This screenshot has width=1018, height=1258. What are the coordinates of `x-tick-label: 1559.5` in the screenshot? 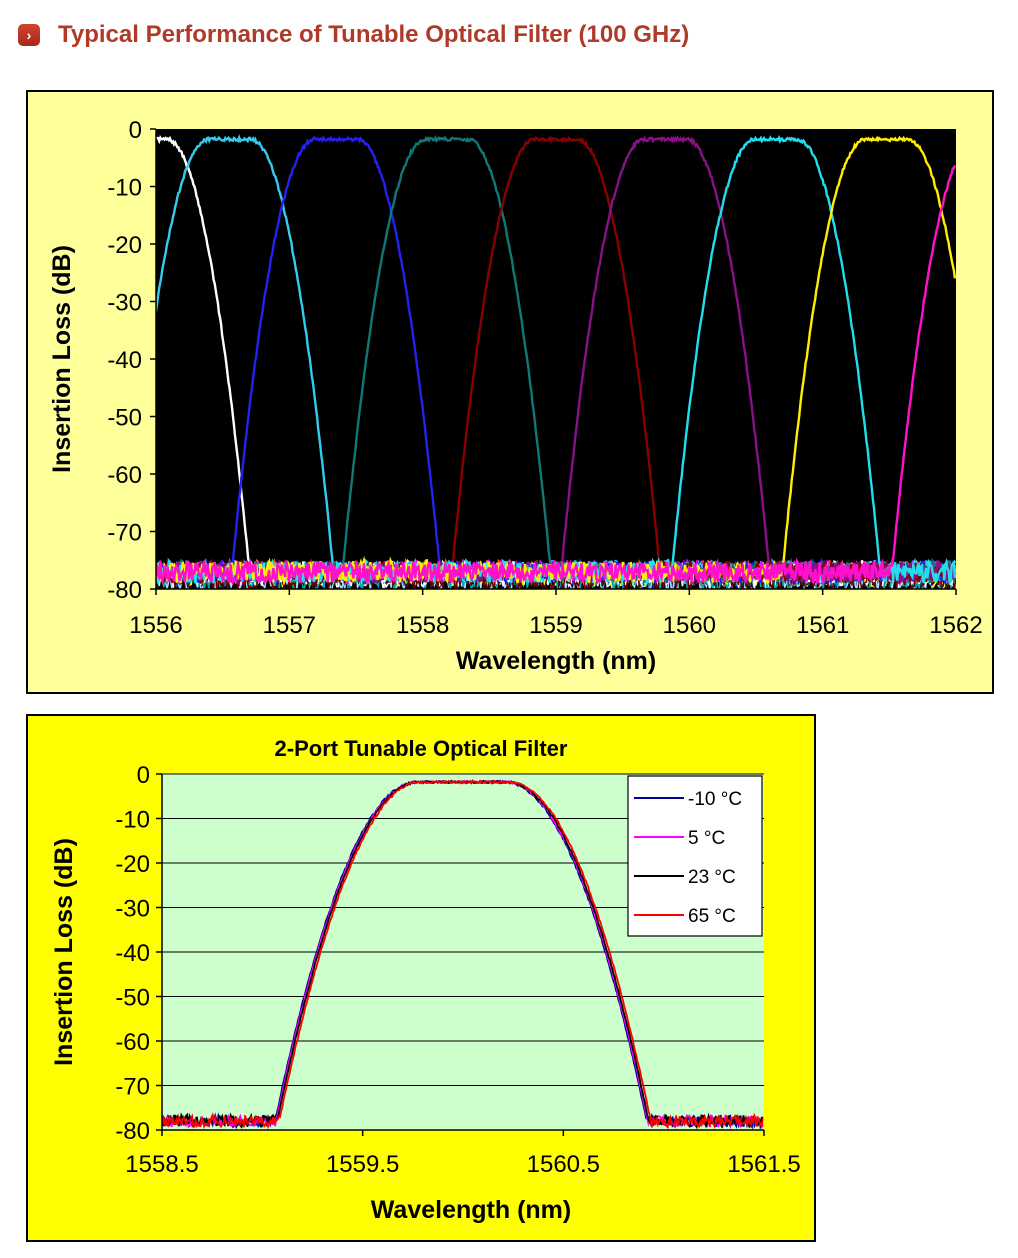 It's located at (362, 1164).